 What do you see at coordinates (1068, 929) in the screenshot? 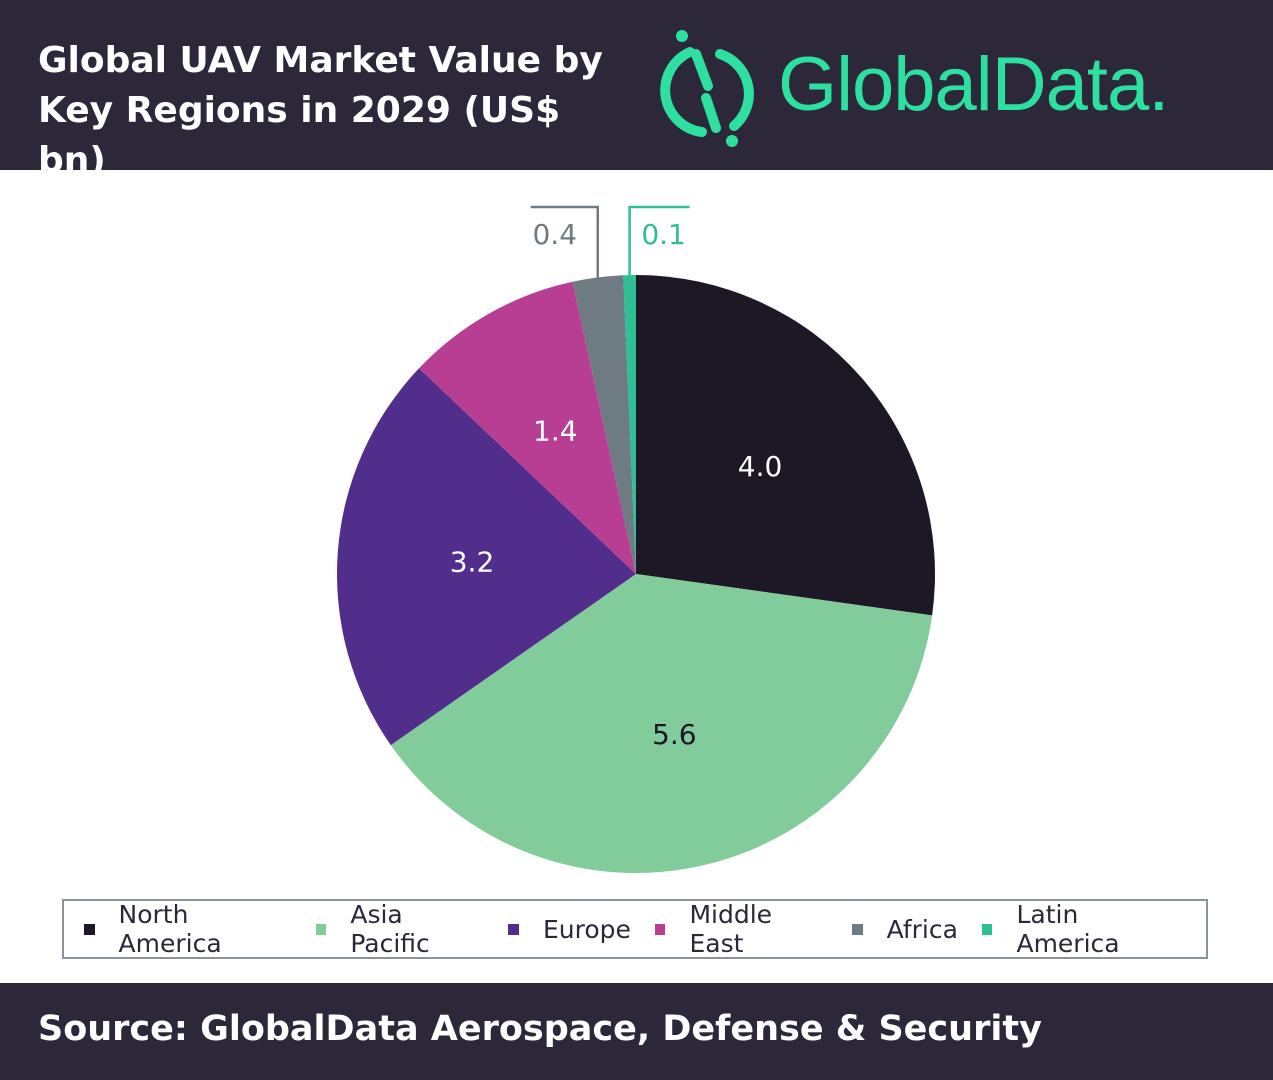
I see `legend-label: Latin America` at bounding box center [1068, 929].